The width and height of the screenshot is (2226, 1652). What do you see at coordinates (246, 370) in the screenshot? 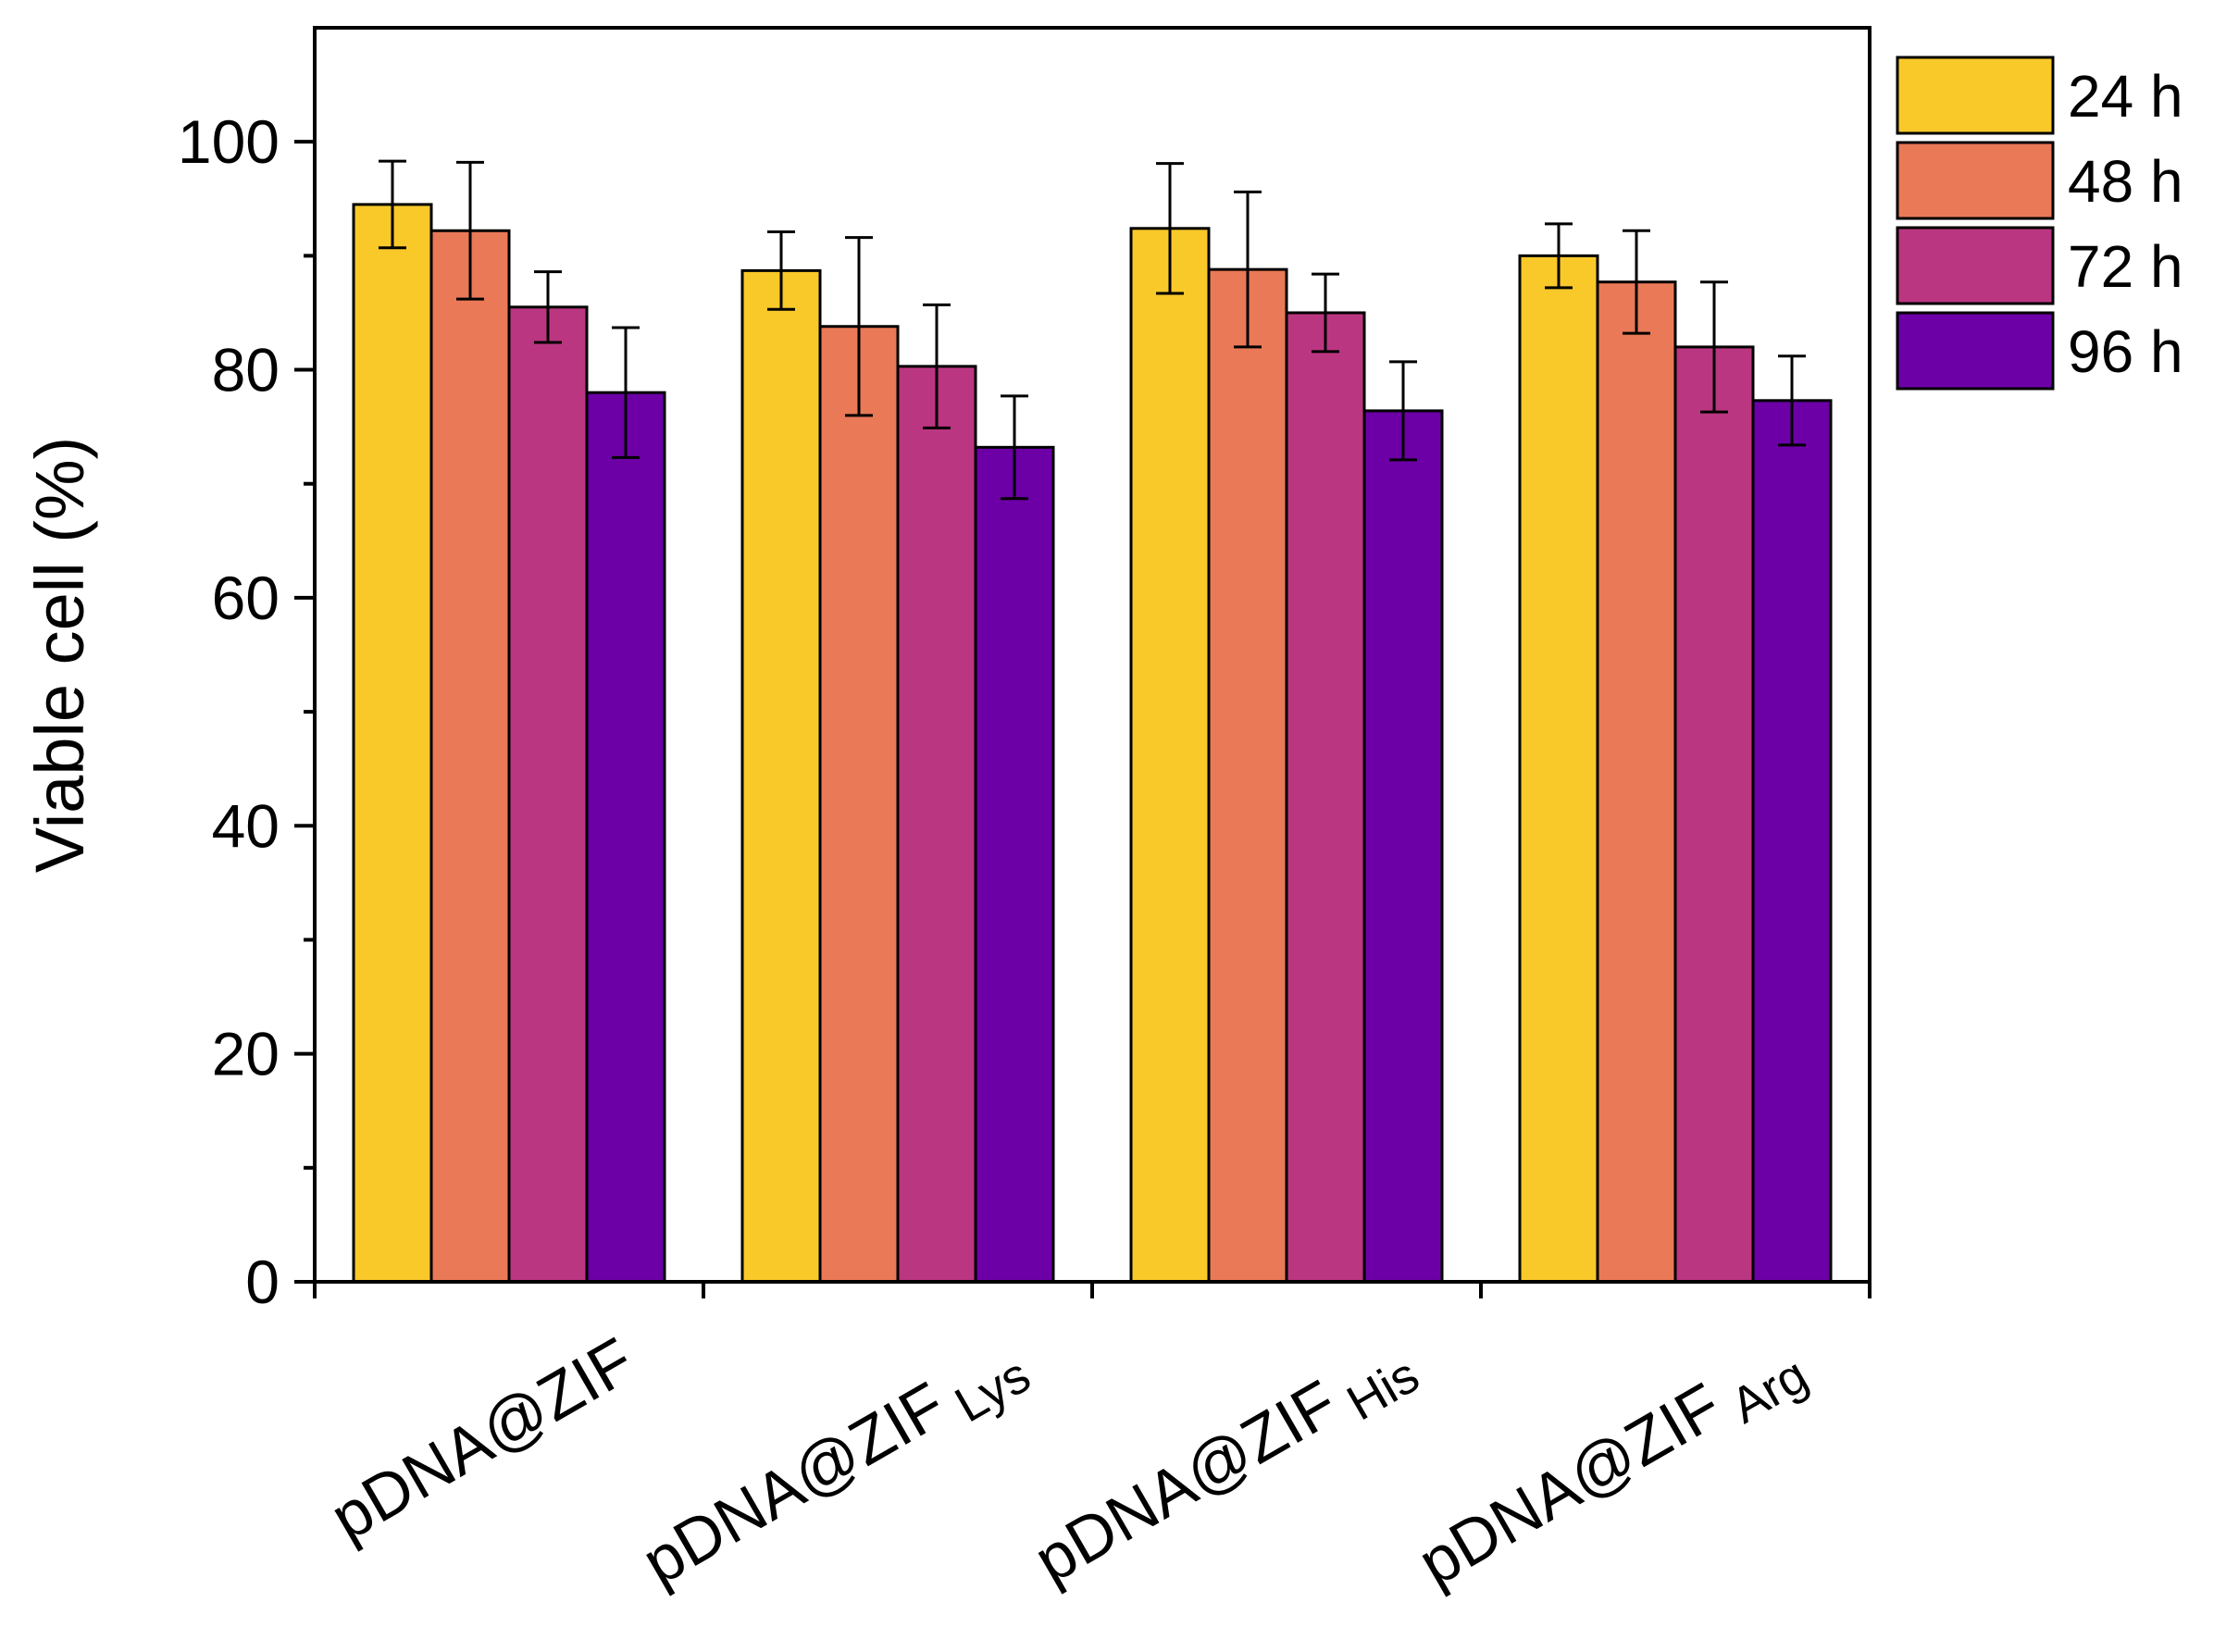
I see `y-tick-label: 80` at bounding box center [246, 370].